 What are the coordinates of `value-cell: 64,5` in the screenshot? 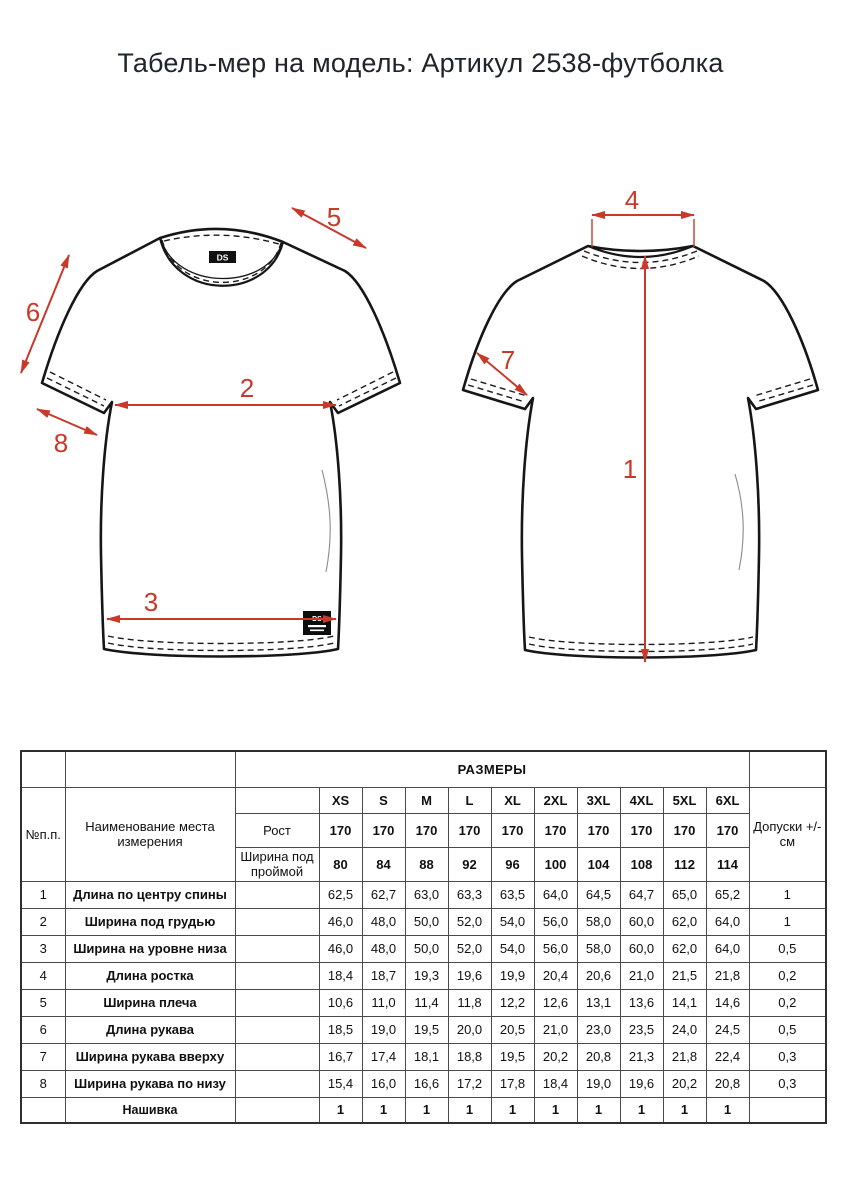 It's located at (598, 894).